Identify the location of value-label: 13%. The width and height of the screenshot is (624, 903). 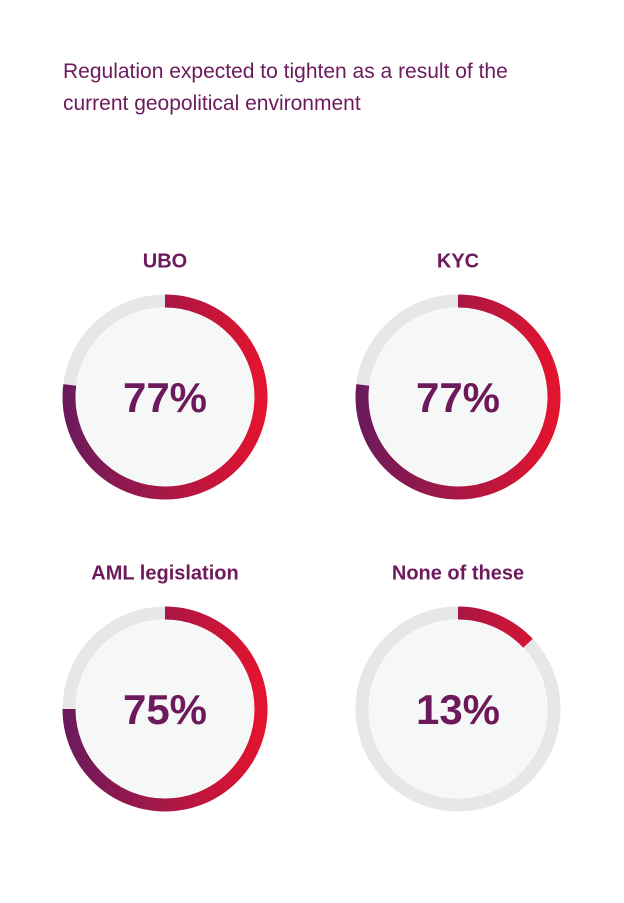
(458, 709).